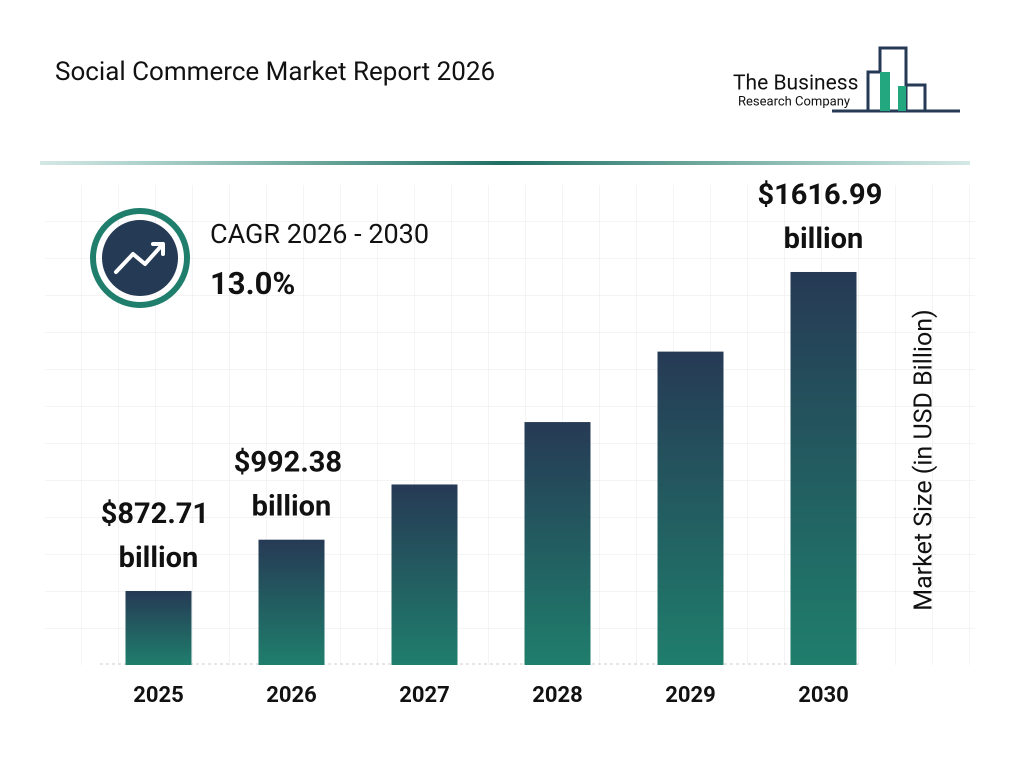 The image size is (1024, 768). What do you see at coordinates (794, 101) in the screenshot?
I see `logo-line2: Research Company` at bounding box center [794, 101].